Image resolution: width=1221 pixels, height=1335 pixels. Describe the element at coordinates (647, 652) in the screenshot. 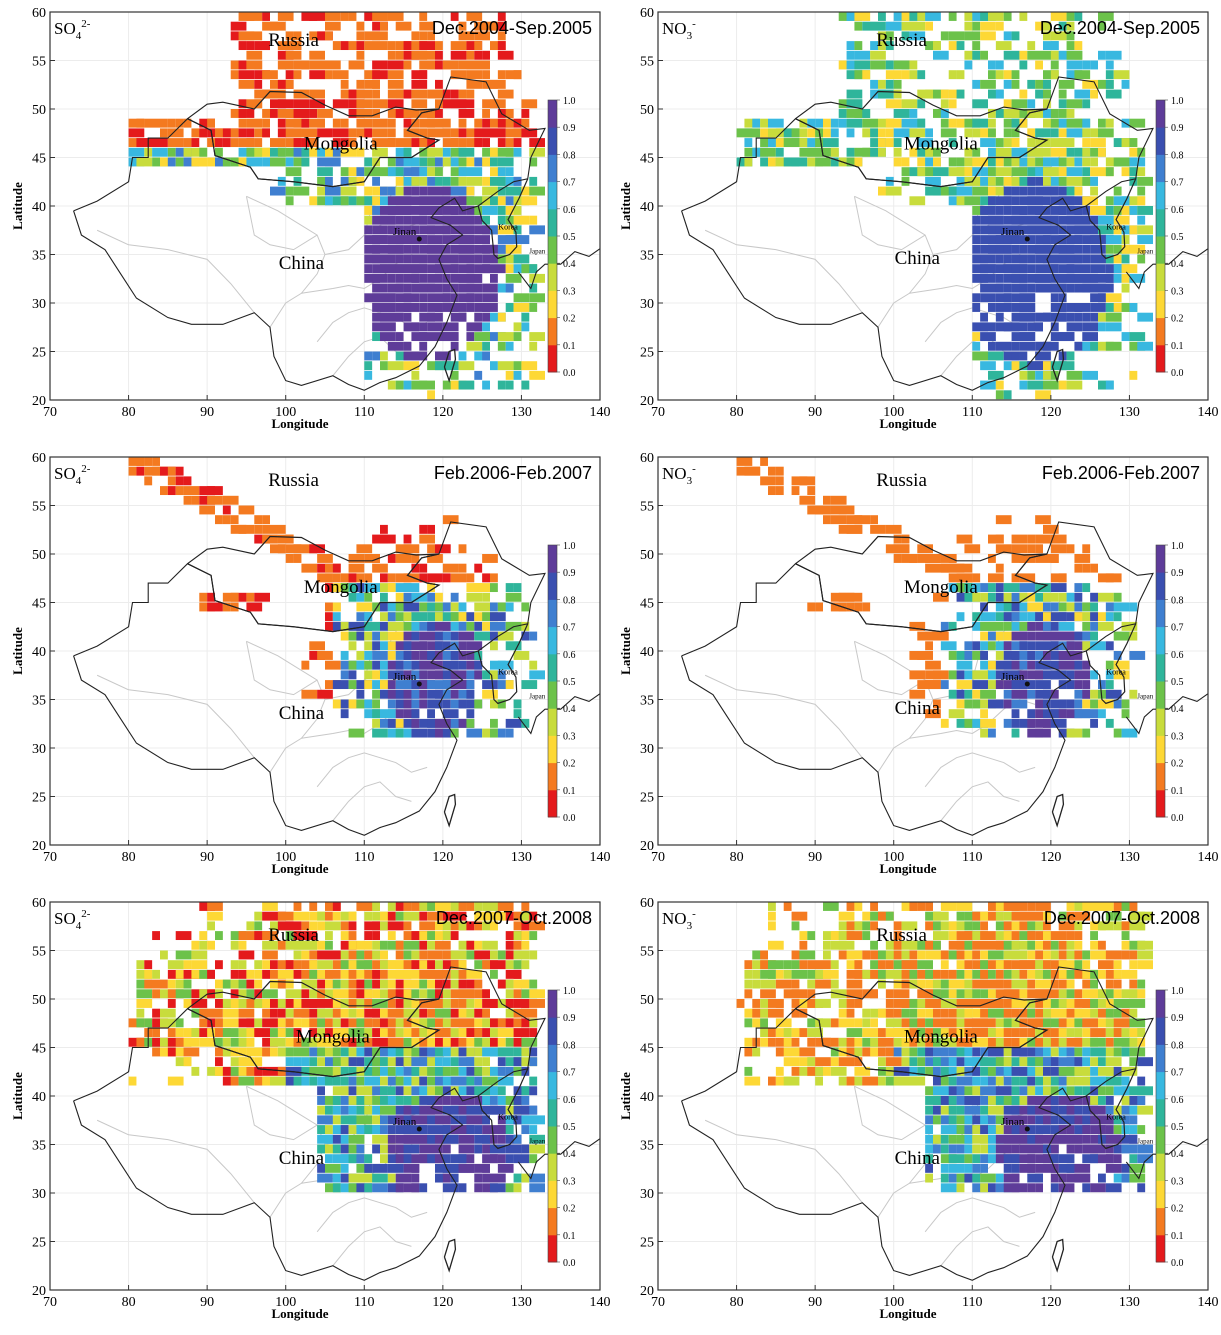

I see `y-tick-label: 40` at that location.